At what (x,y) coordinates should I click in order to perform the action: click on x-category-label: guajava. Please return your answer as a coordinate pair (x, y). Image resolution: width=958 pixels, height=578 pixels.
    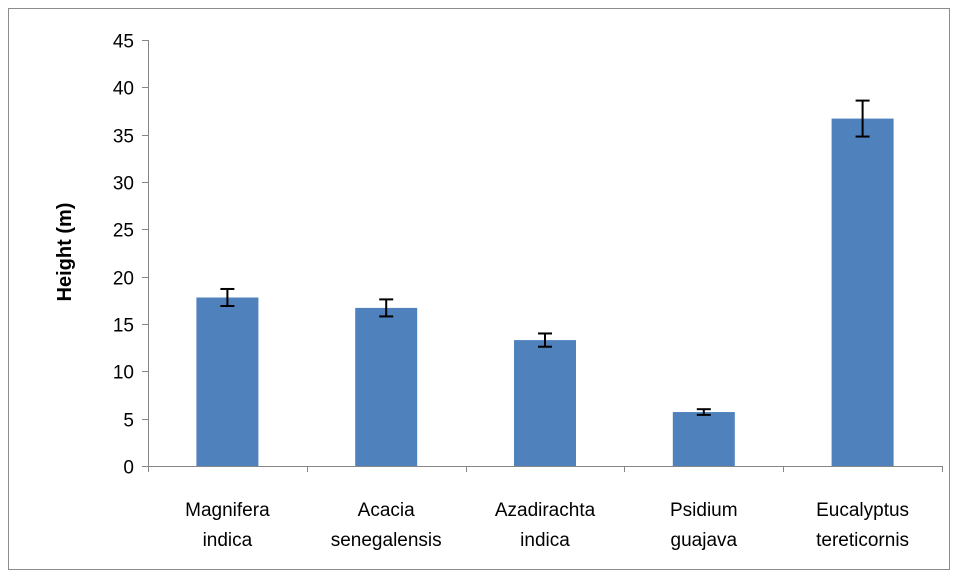
    Looking at the image, I should click on (704, 540).